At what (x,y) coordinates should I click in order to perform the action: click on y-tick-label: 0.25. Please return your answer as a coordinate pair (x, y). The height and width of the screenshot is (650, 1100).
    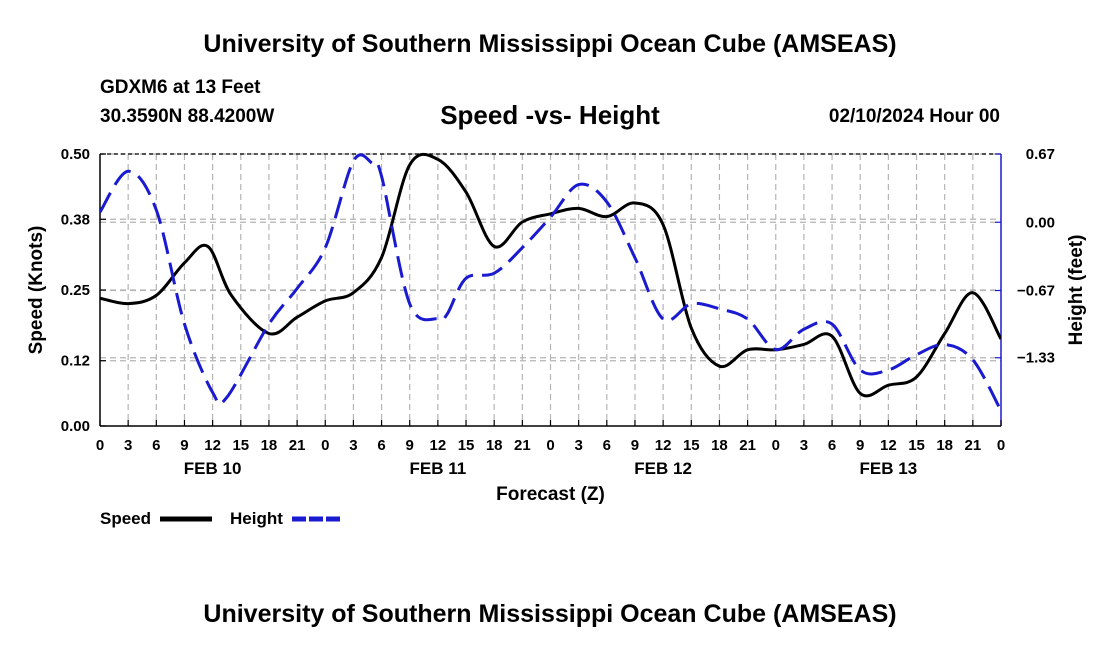
    Looking at the image, I should click on (75, 290).